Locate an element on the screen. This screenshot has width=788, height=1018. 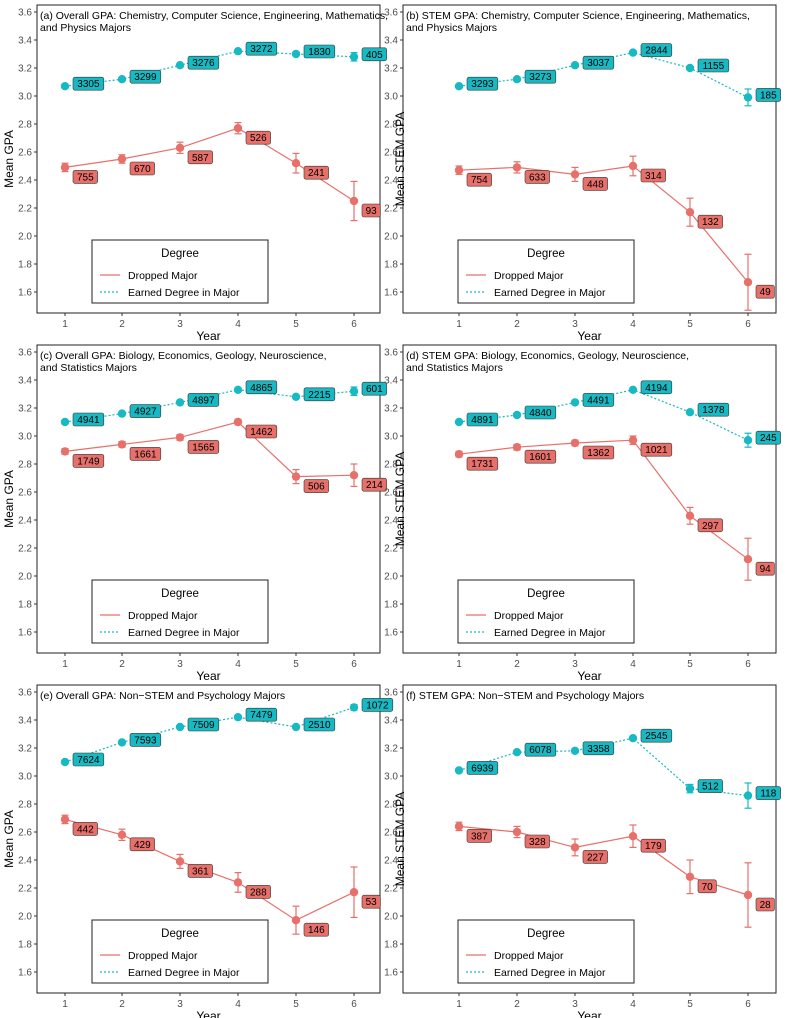
count-label: 328 is located at coordinates (537, 841).